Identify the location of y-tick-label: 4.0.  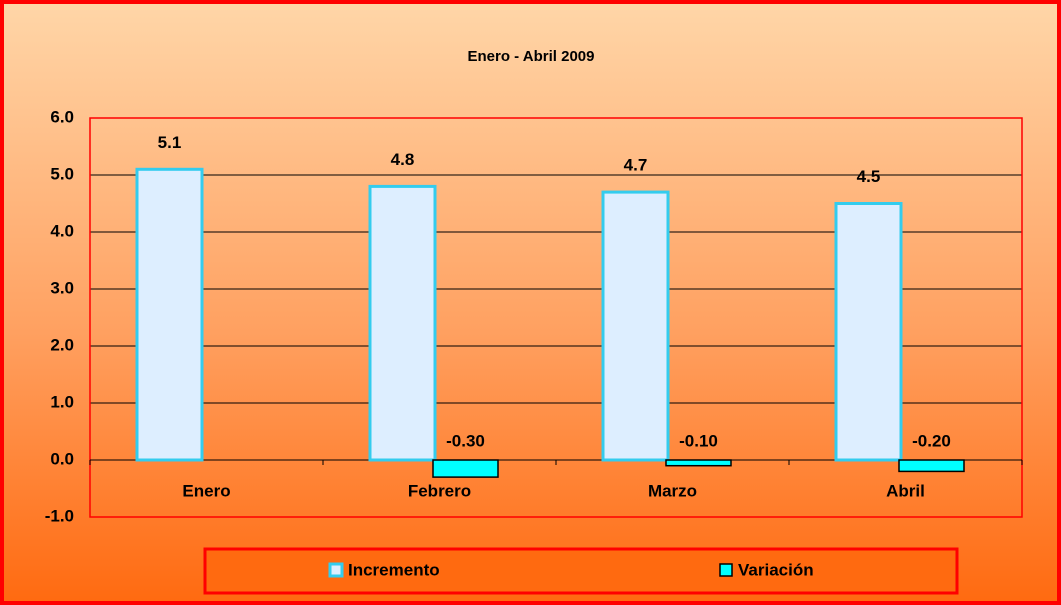
(62, 230).